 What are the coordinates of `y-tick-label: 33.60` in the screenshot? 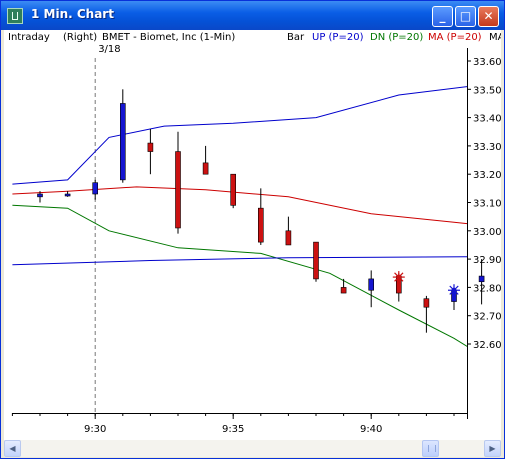 It's located at (487, 62).